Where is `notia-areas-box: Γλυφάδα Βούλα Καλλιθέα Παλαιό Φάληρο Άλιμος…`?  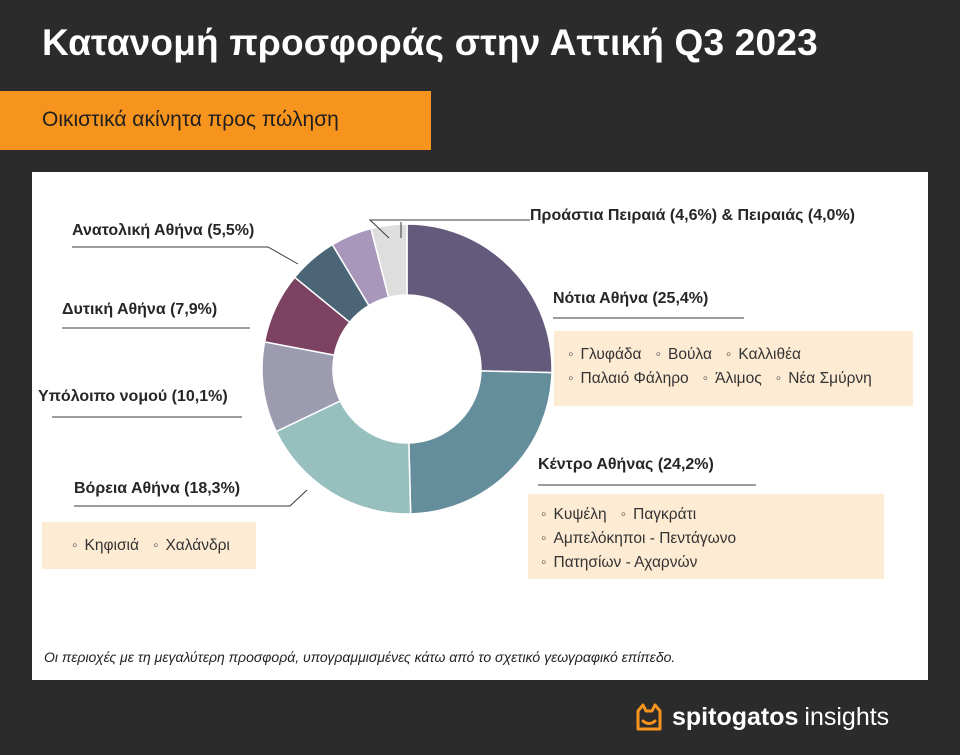 notia-areas-box: Γλυφάδα Βούλα Καλλιθέα Παλαιό Φάληρο Άλιμος… is located at coordinates (733, 368).